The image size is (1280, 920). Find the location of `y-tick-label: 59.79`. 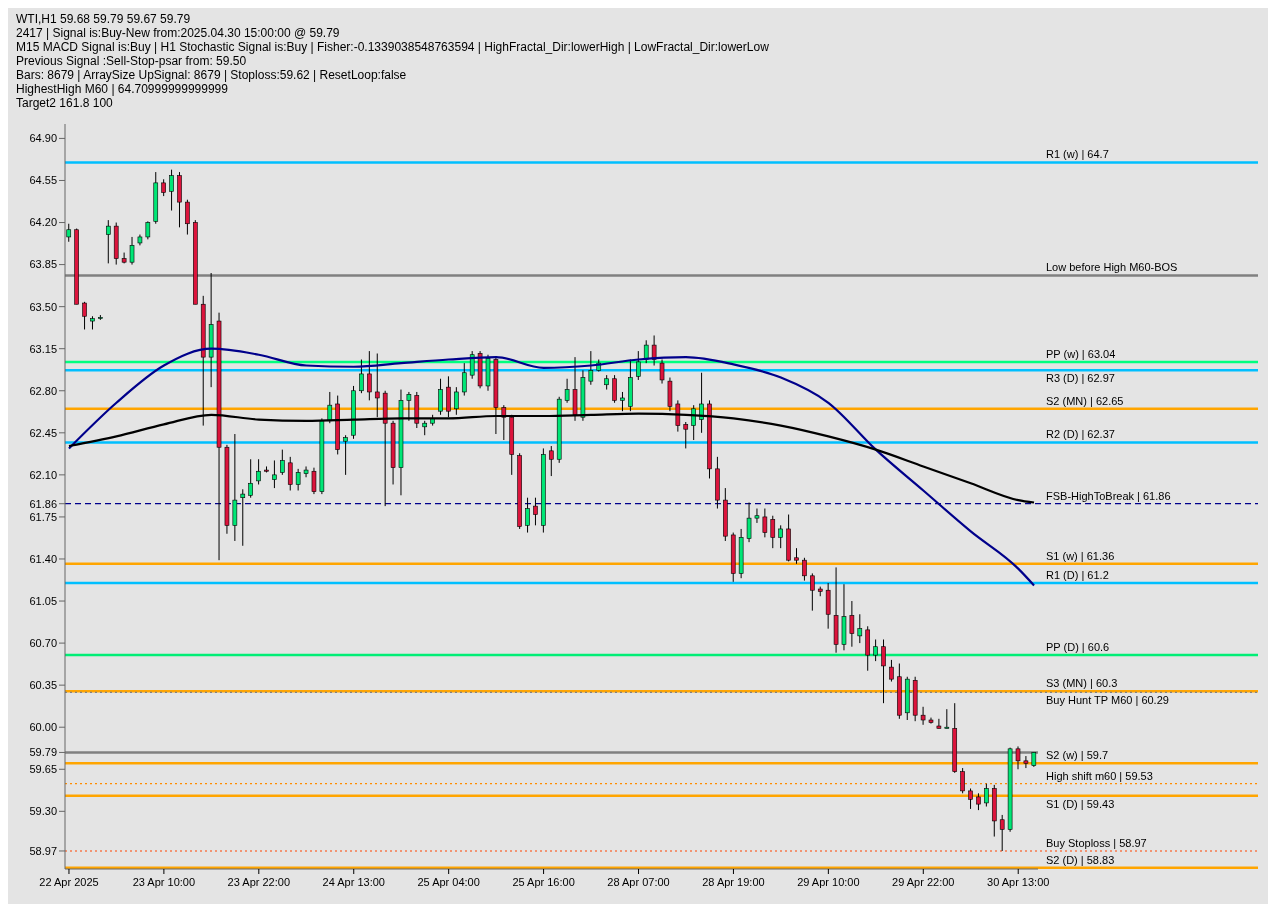

y-tick-label: 59.79 is located at coordinates (43, 752).